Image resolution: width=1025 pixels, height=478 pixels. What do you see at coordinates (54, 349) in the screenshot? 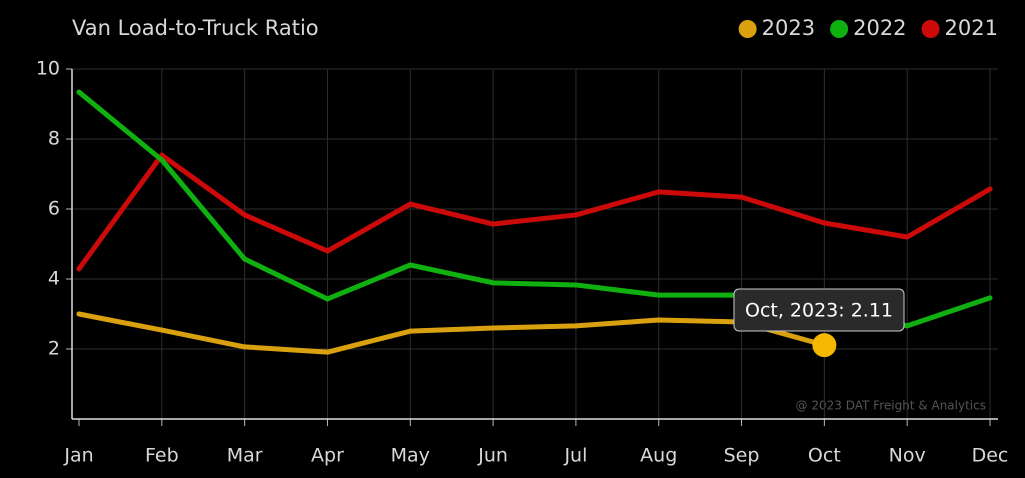
I see `y-tick-label: 2` at bounding box center [54, 349].